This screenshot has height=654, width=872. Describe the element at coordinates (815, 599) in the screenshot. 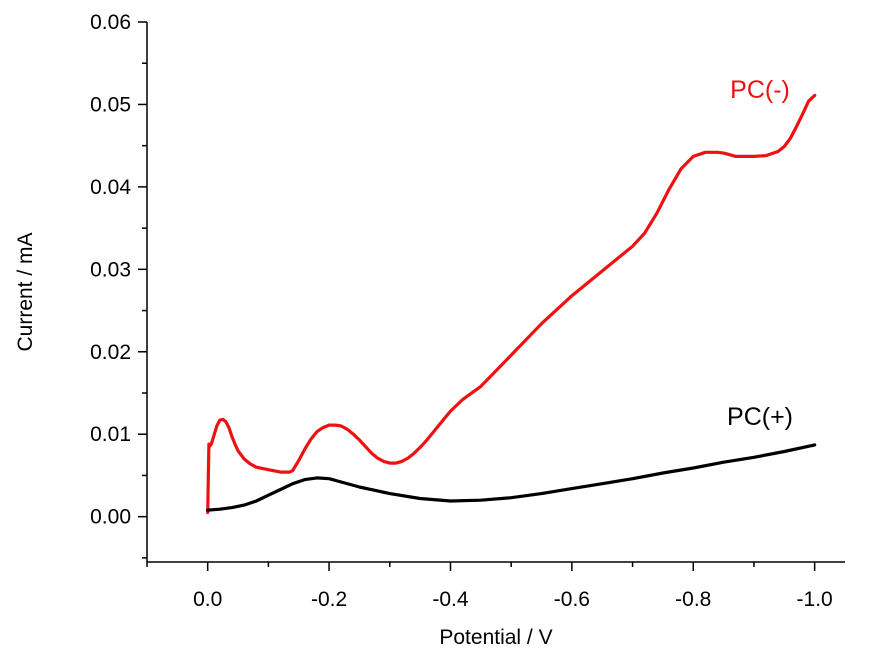

I see `x-tick-label: -1.0` at that location.